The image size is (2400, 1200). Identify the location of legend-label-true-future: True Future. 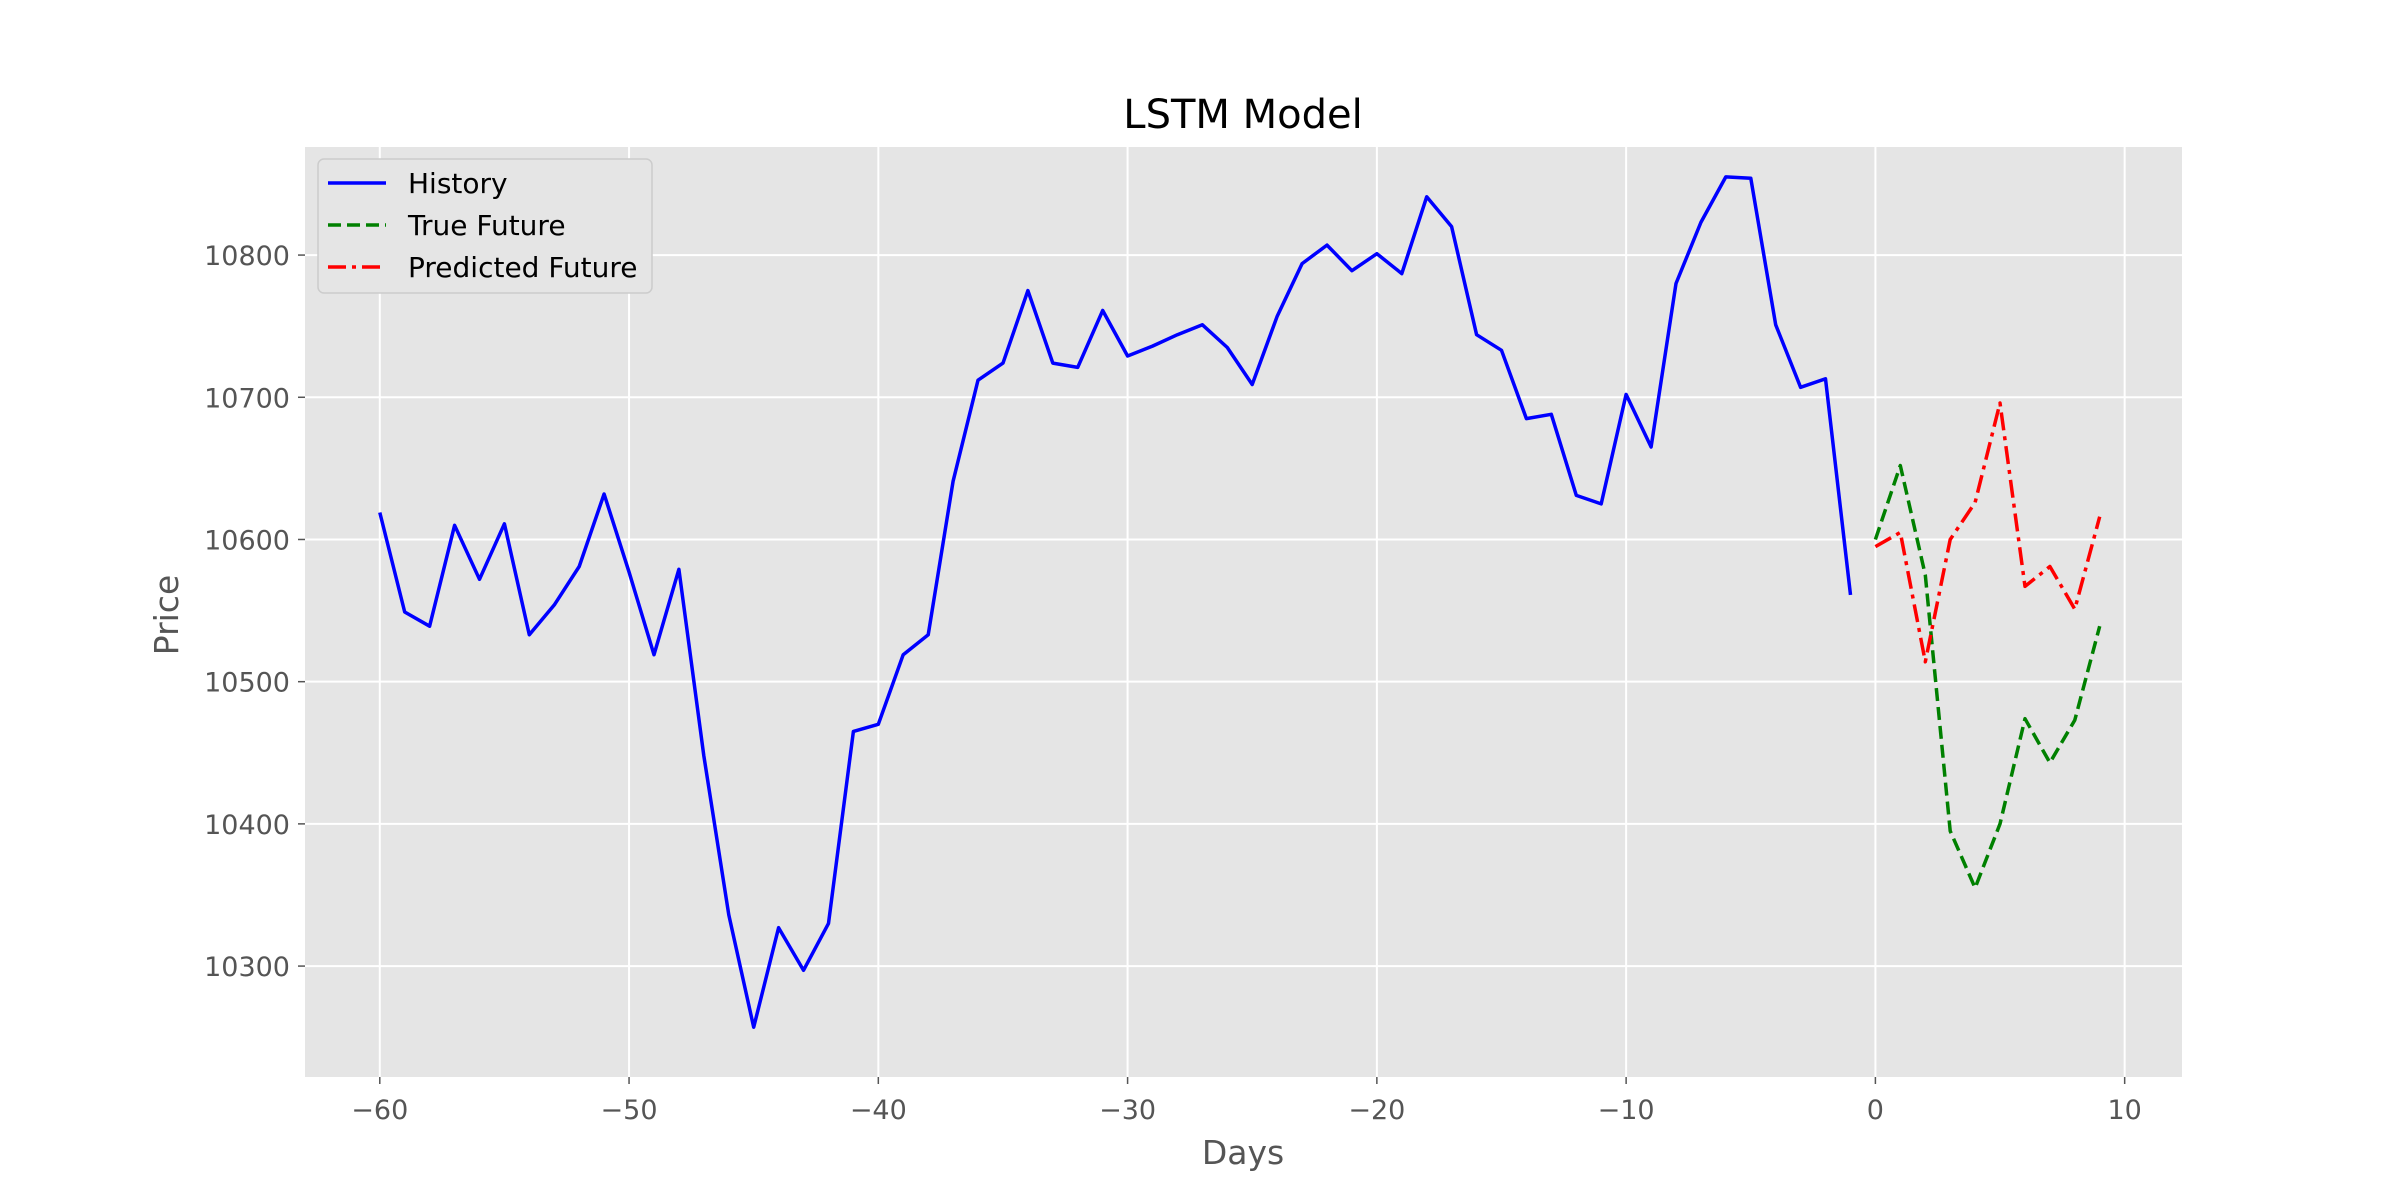
(486, 225).